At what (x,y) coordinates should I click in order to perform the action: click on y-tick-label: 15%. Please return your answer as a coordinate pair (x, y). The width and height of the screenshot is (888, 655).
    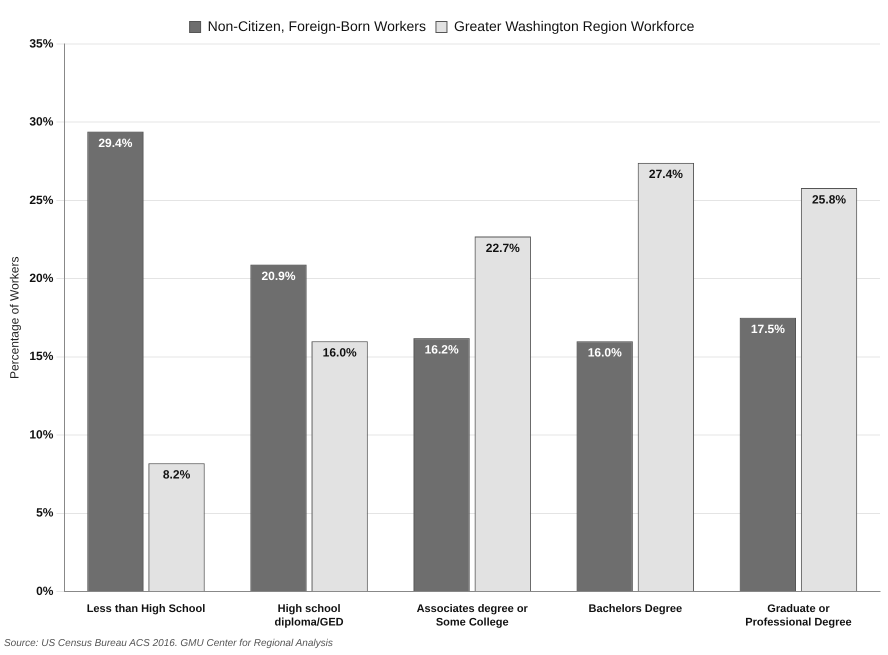
    Looking at the image, I should click on (41, 356).